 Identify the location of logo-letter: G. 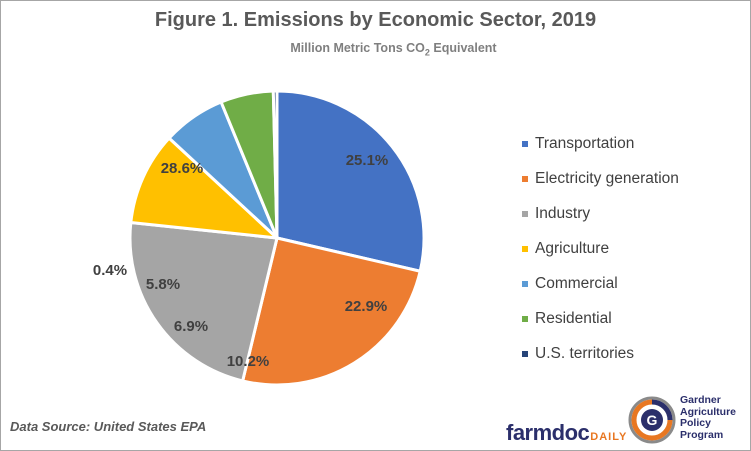
(652, 420).